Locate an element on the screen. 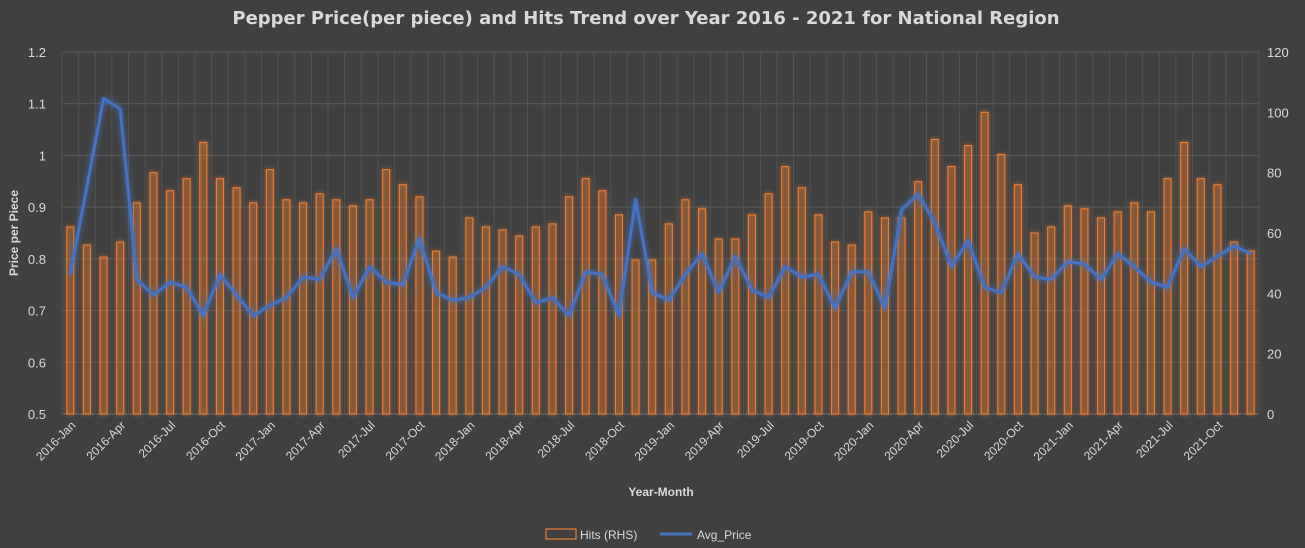 The width and height of the screenshot is (1305, 548). y-right-tick-label: 20 is located at coordinates (1274, 354).